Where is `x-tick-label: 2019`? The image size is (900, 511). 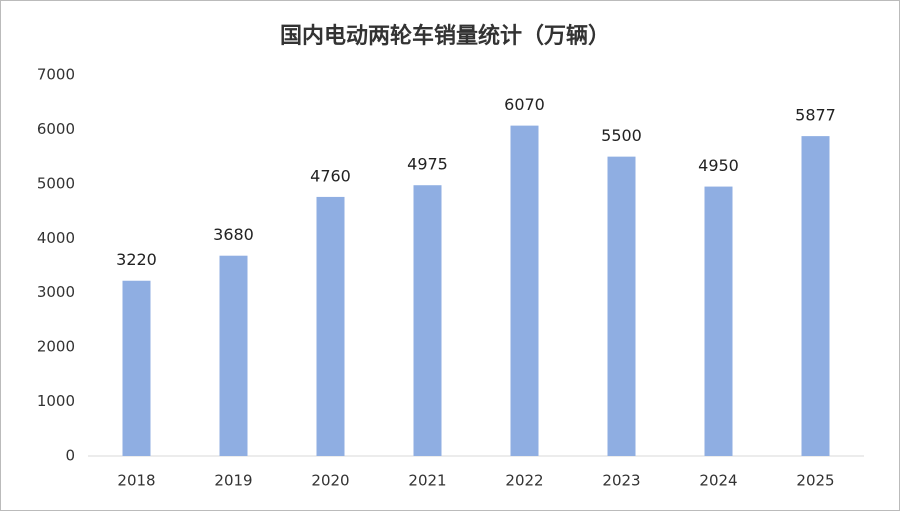 x-tick-label: 2019 is located at coordinates (233, 481).